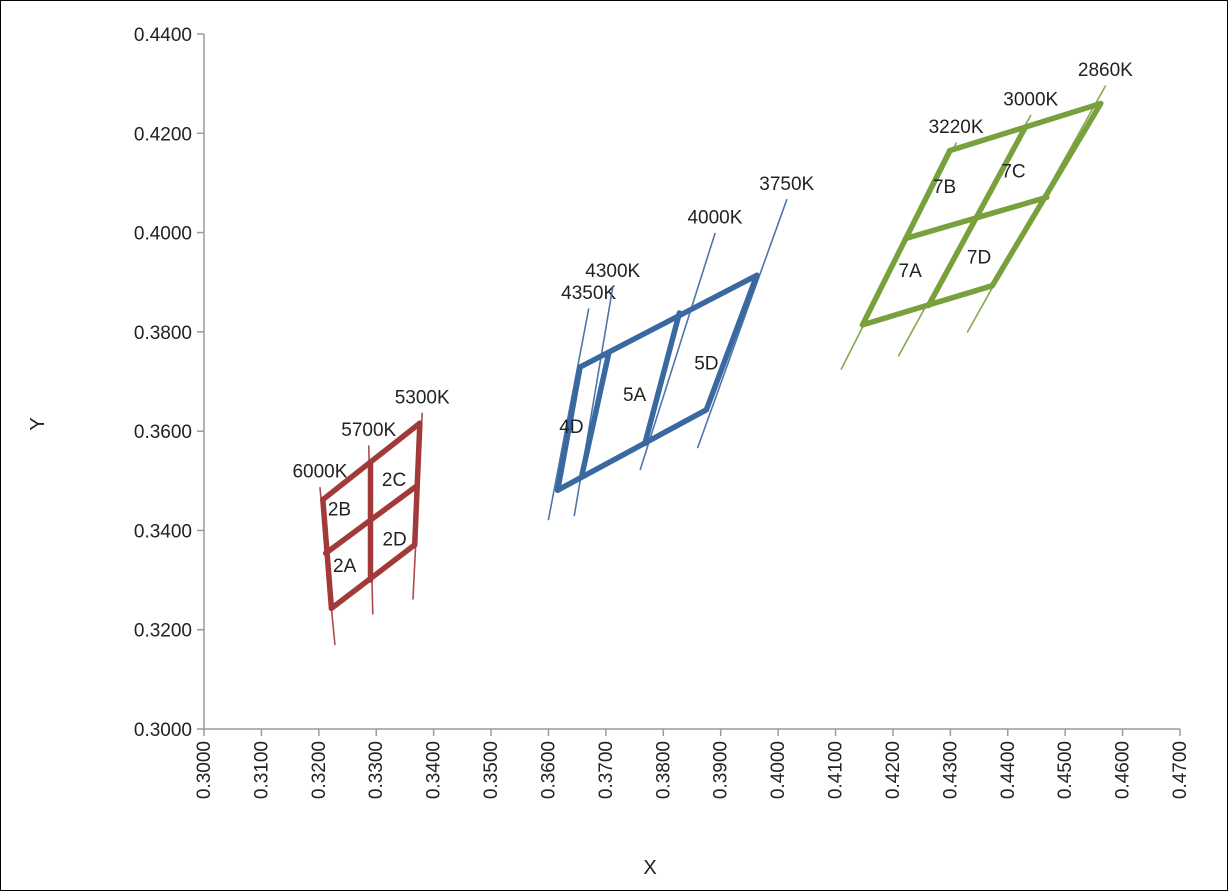  What do you see at coordinates (911, 271) in the screenshot?
I see `bin-label: 7A` at bounding box center [911, 271].